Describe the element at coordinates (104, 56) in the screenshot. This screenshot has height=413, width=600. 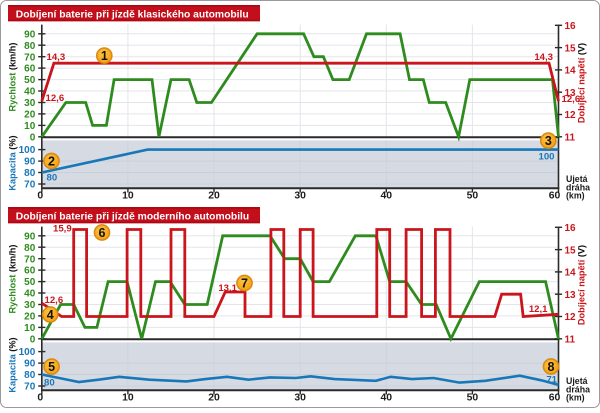
I see `svg-text: 1` at that location.